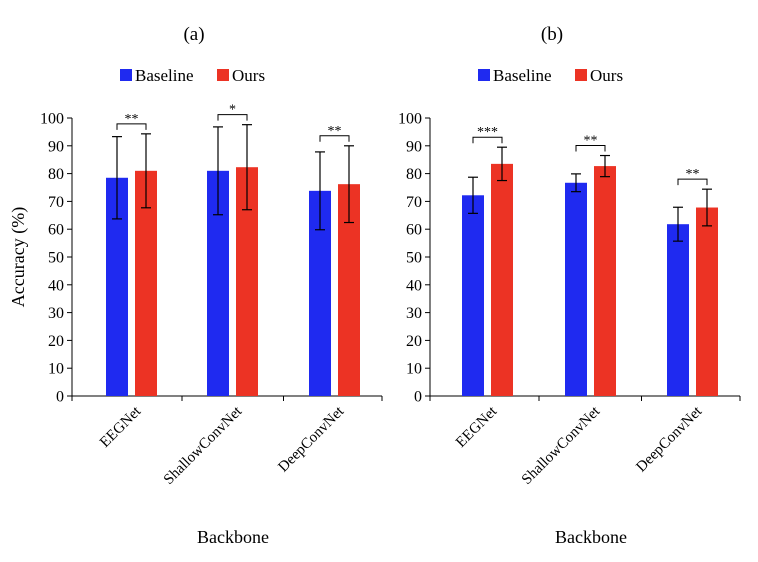 The image size is (758, 562). I want to click on significance-label: *, so click(232, 110).